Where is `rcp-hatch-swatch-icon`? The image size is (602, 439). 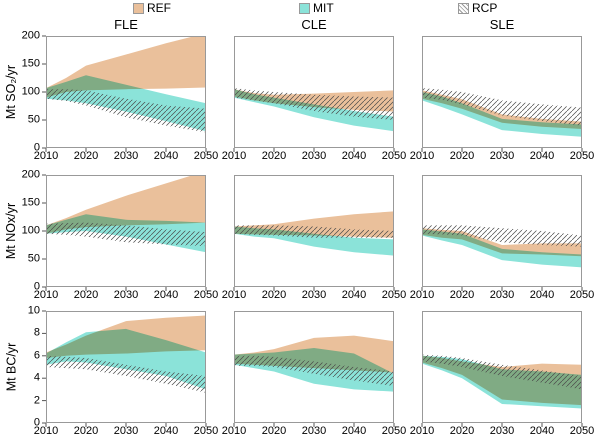
rcp-hatch-swatch-icon is located at coordinates (463, 8).